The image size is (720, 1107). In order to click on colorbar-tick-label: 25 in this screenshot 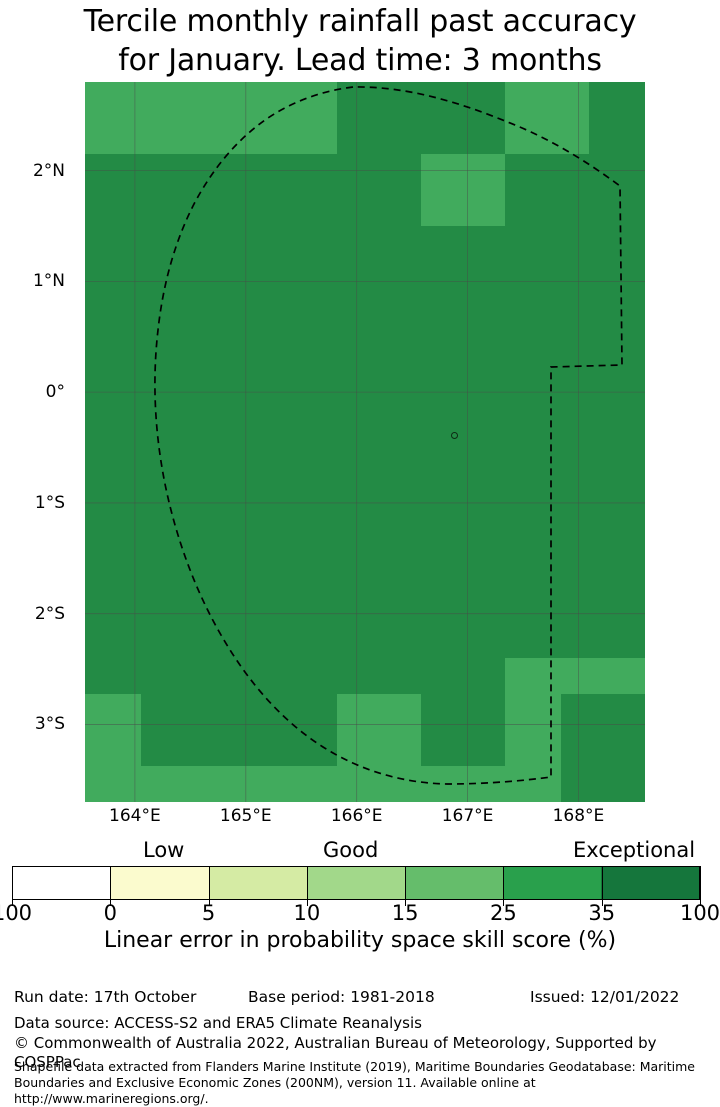, I will do `click(503, 913)`.